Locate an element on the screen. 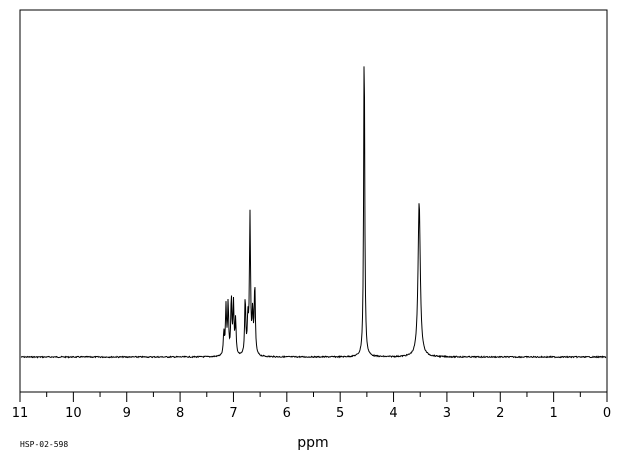 The image size is (620, 455). x-tick-label: 2 is located at coordinates (500, 413).